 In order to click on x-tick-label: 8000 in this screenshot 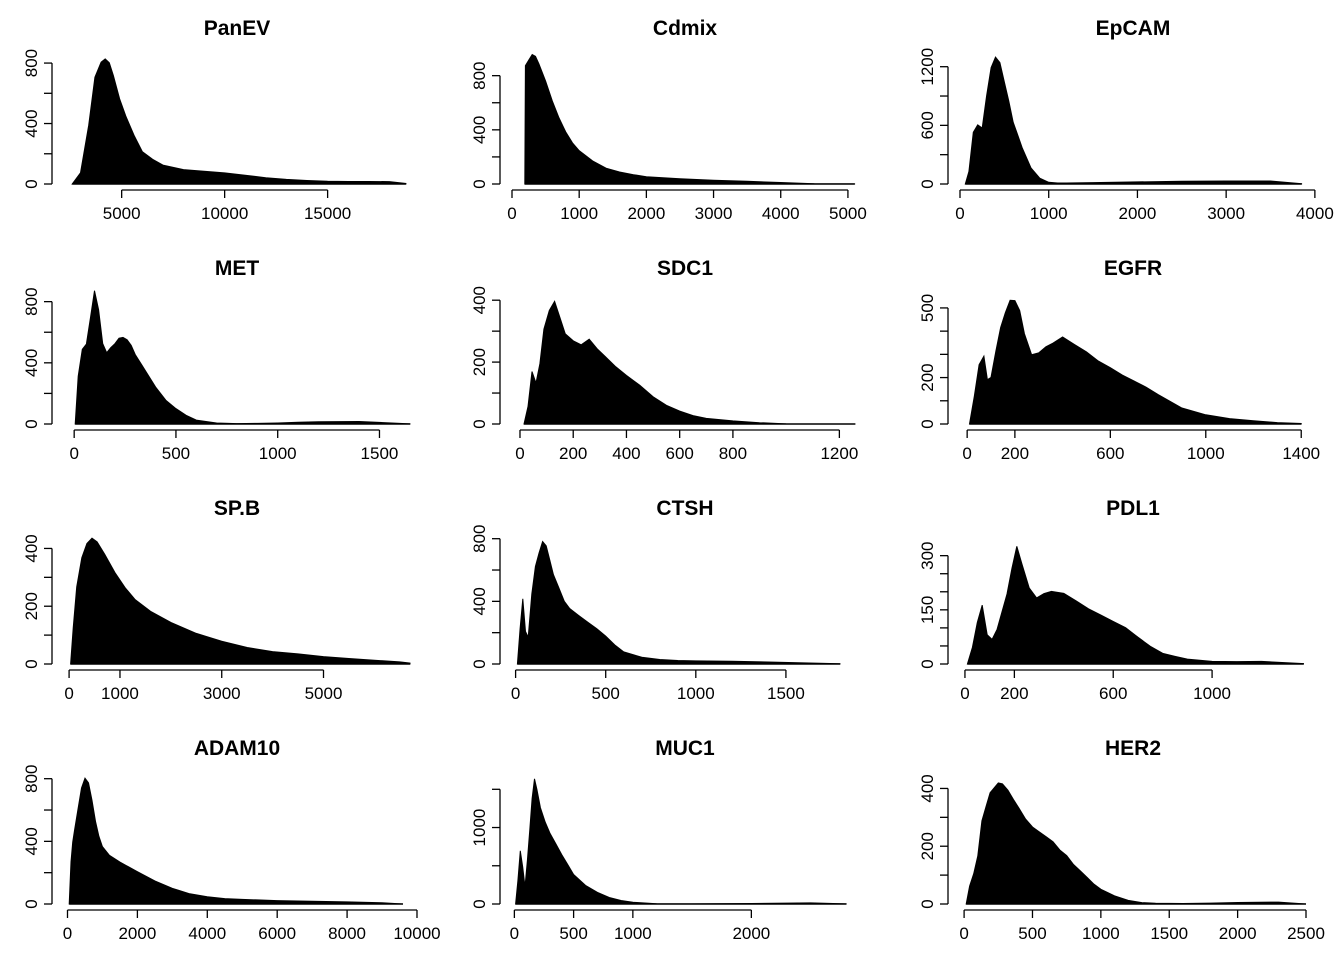, I will do `click(347, 933)`.